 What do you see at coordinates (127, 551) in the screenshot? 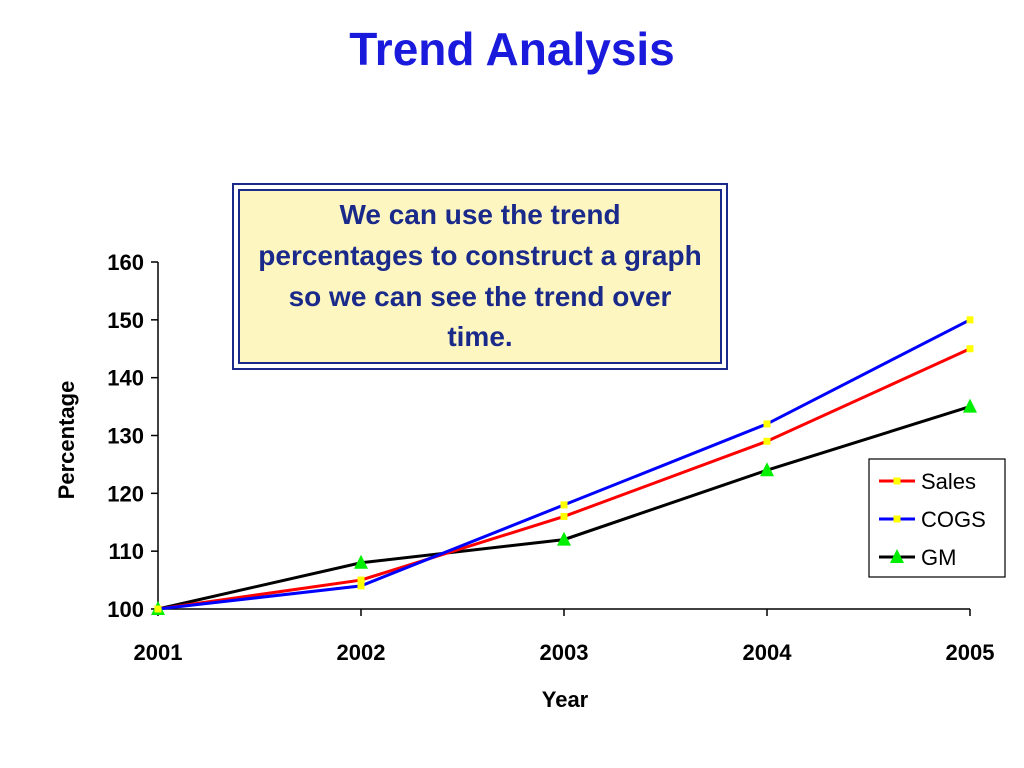
I see `y-tick-label: 110` at bounding box center [127, 551].